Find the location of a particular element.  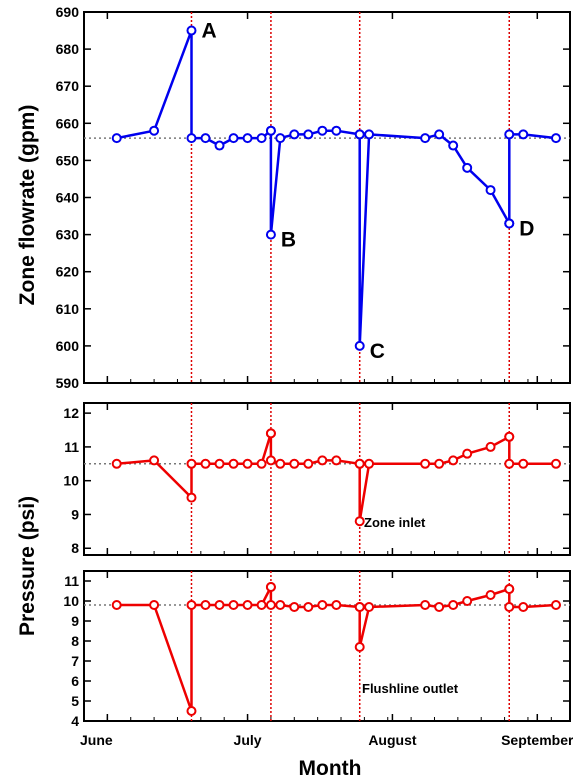

y-tick-label: 630 is located at coordinates (68, 235).